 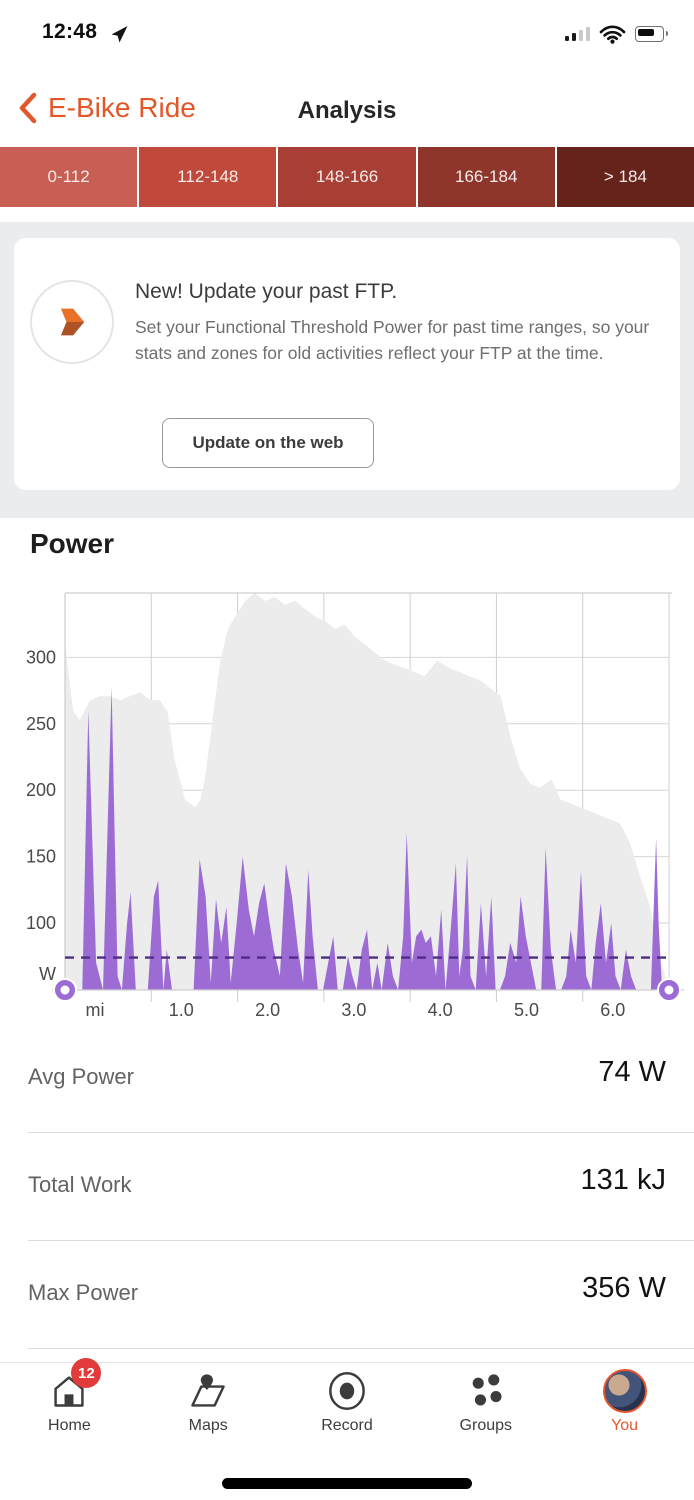 What do you see at coordinates (69, 1391) in the screenshot?
I see `home-icon` at bounding box center [69, 1391].